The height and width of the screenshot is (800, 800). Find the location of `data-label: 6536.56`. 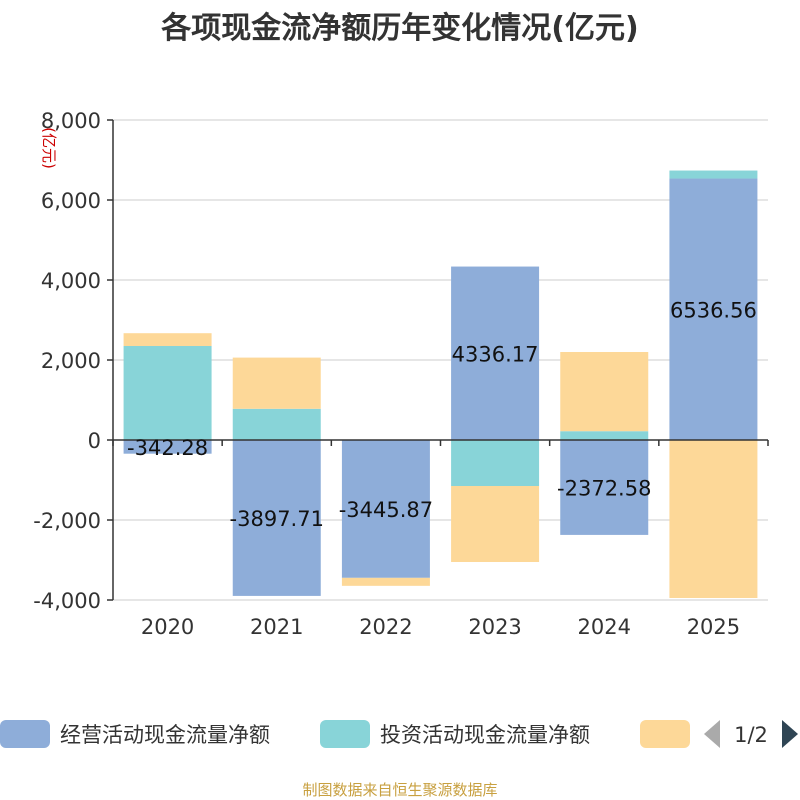

data-label: 6536.56 is located at coordinates (713, 310).